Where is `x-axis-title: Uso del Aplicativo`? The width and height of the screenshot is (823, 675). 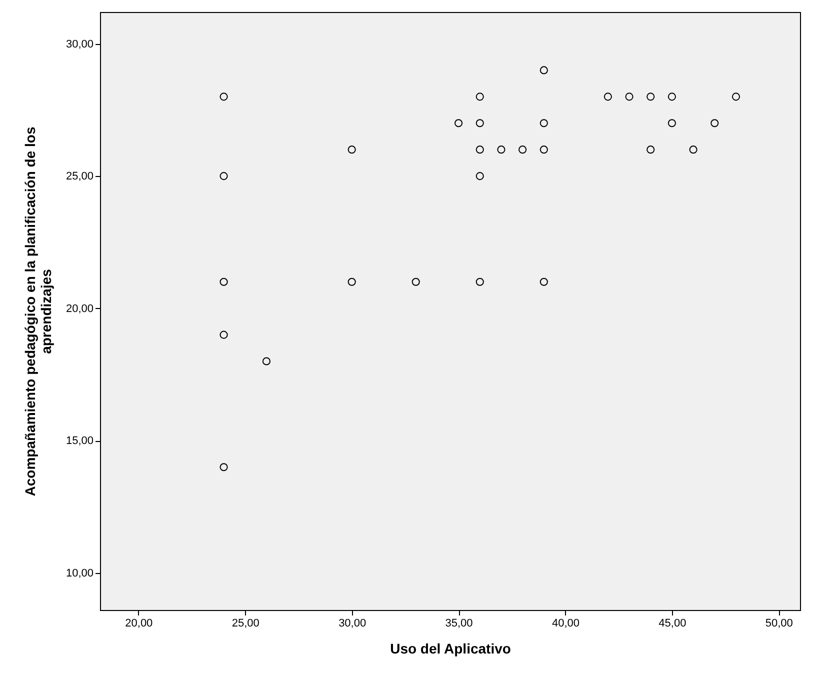 x-axis-title: Uso del Aplicativo is located at coordinates (450, 648).